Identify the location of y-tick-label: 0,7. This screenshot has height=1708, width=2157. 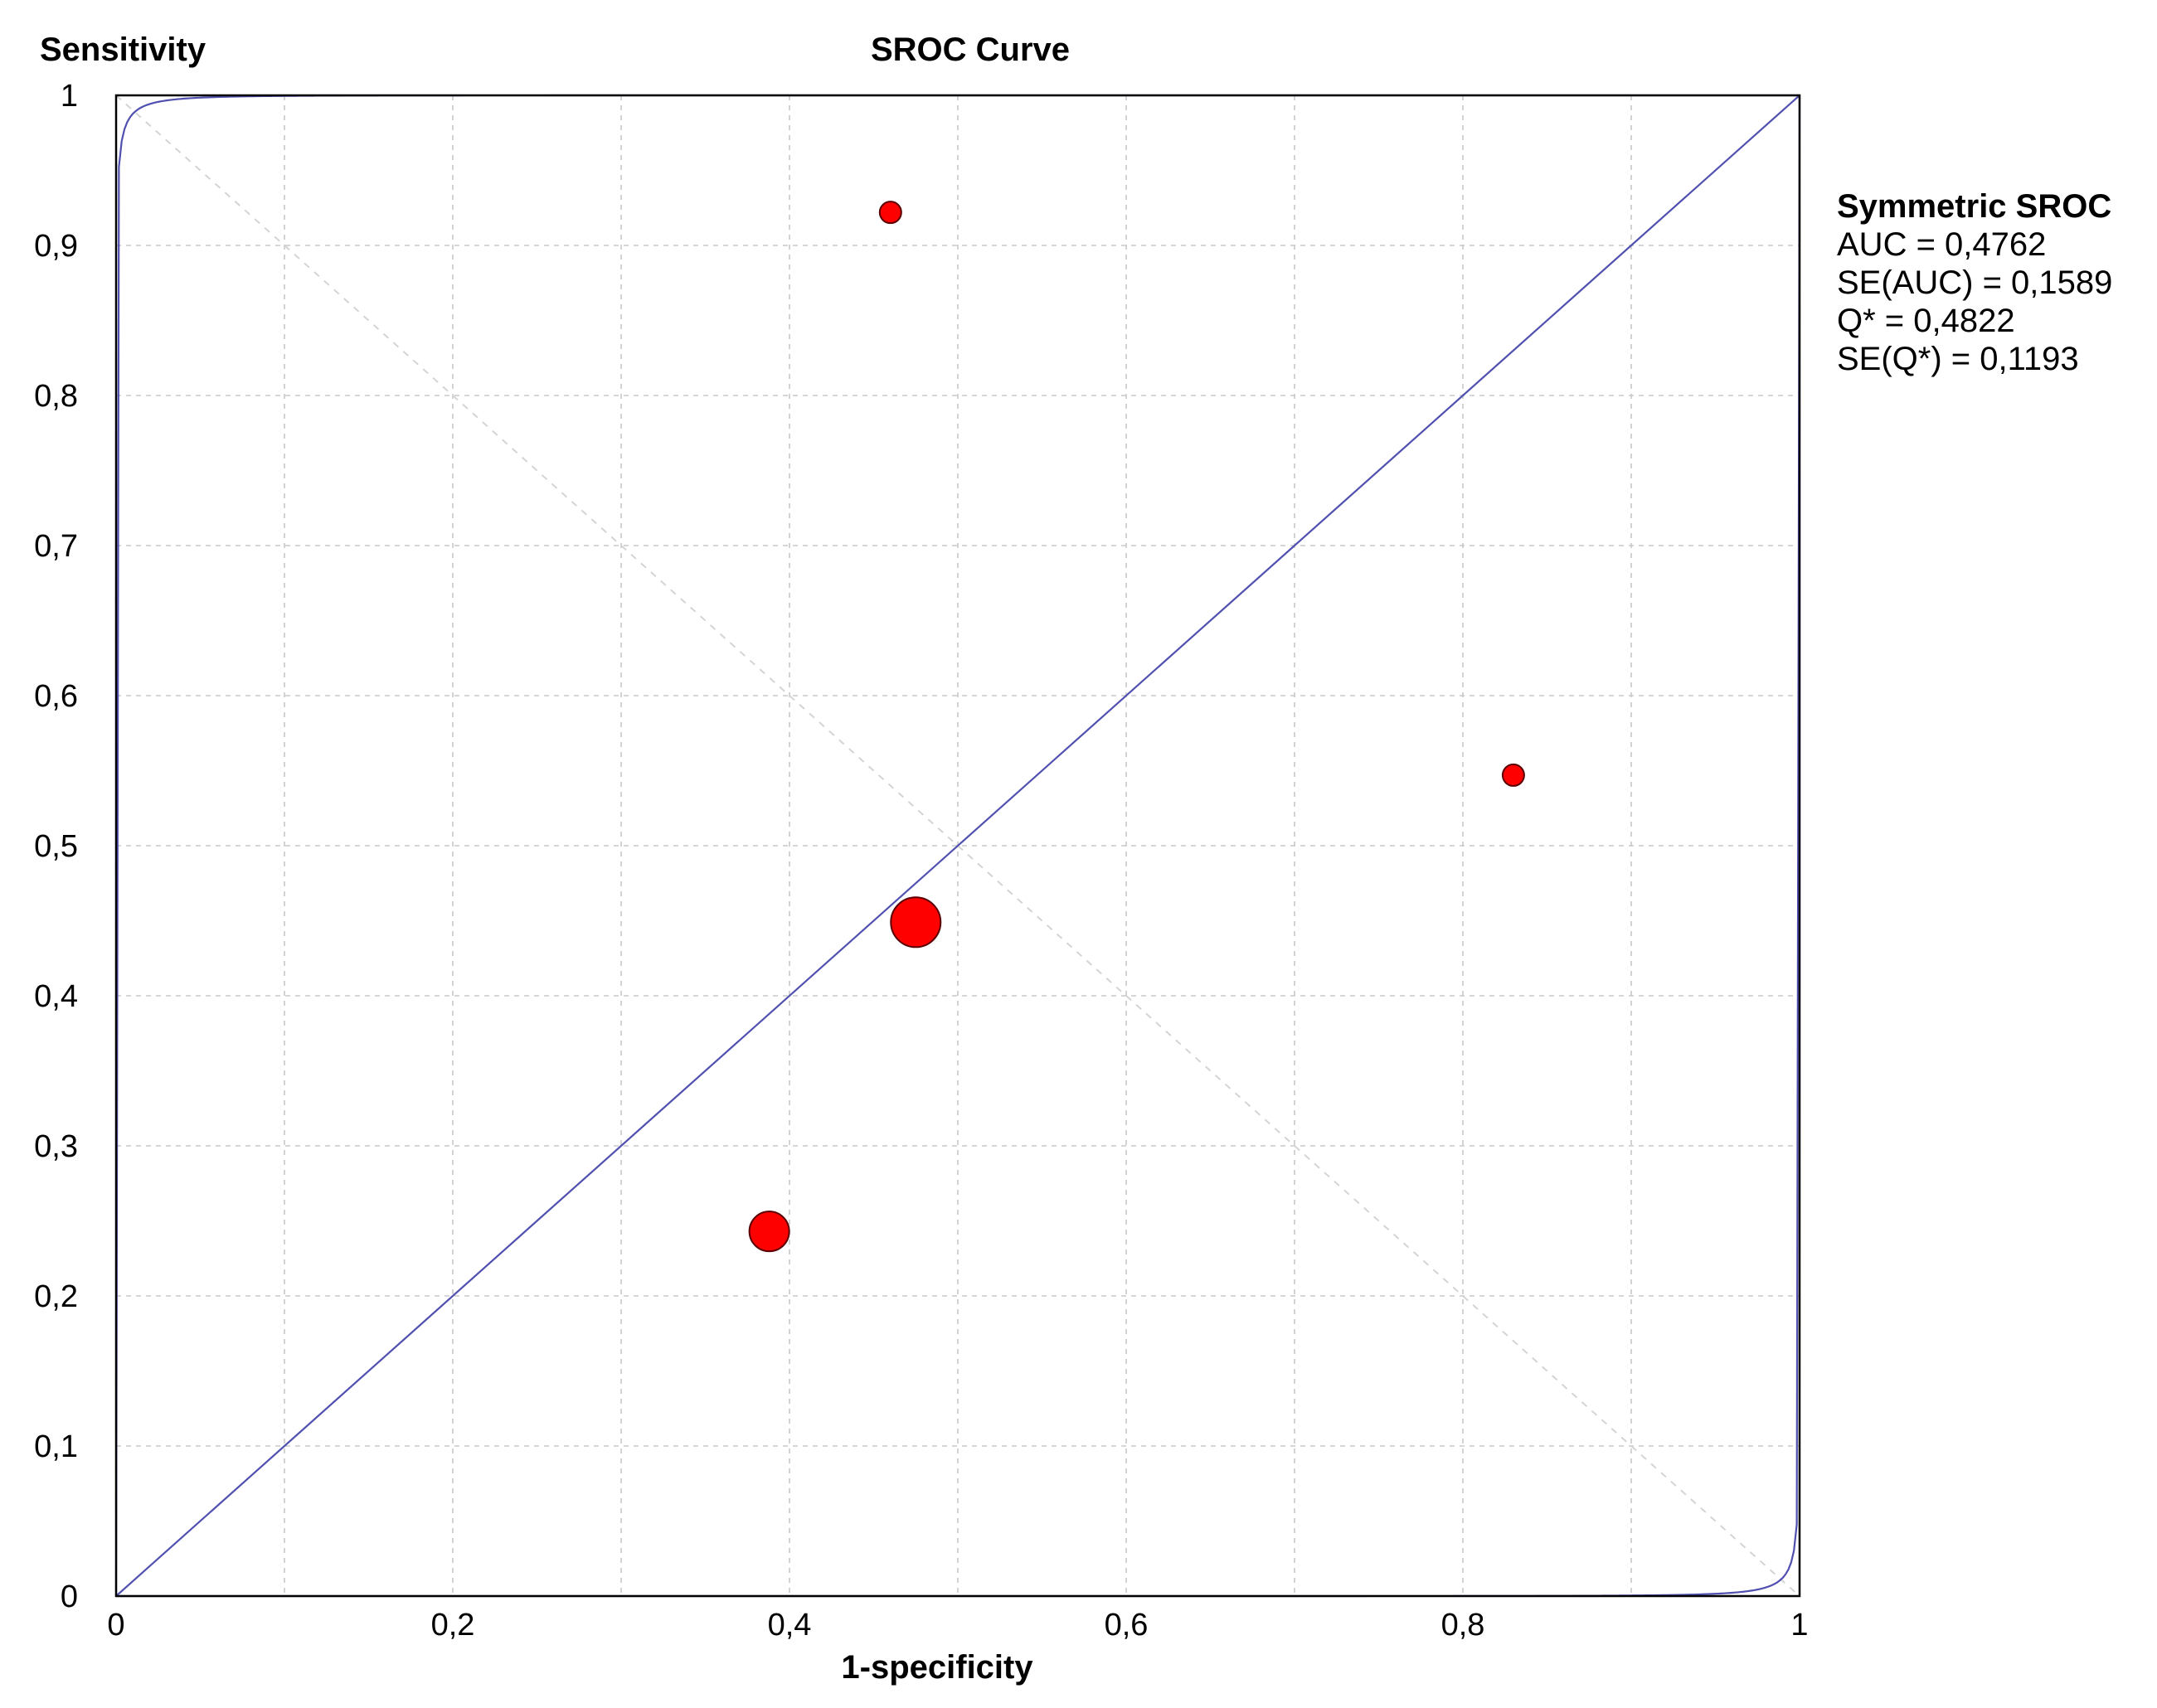
(56, 546).